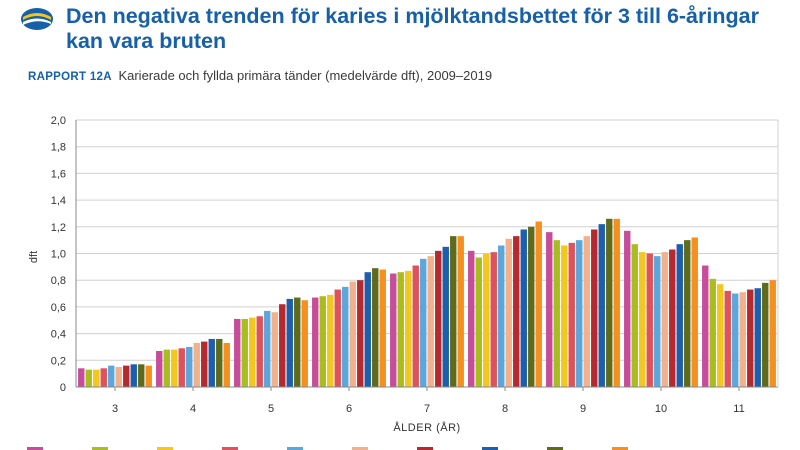  I want to click on y-tick-label: 1,4, so click(58, 201).